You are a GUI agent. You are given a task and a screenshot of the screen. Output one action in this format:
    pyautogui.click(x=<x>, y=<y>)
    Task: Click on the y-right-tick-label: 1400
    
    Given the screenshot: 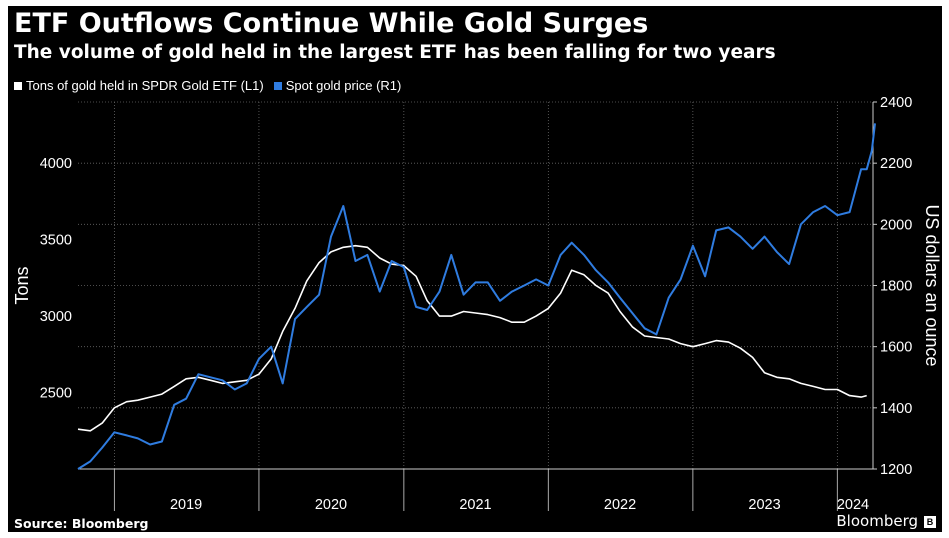 What is the action you would take?
    pyautogui.click(x=896, y=409)
    